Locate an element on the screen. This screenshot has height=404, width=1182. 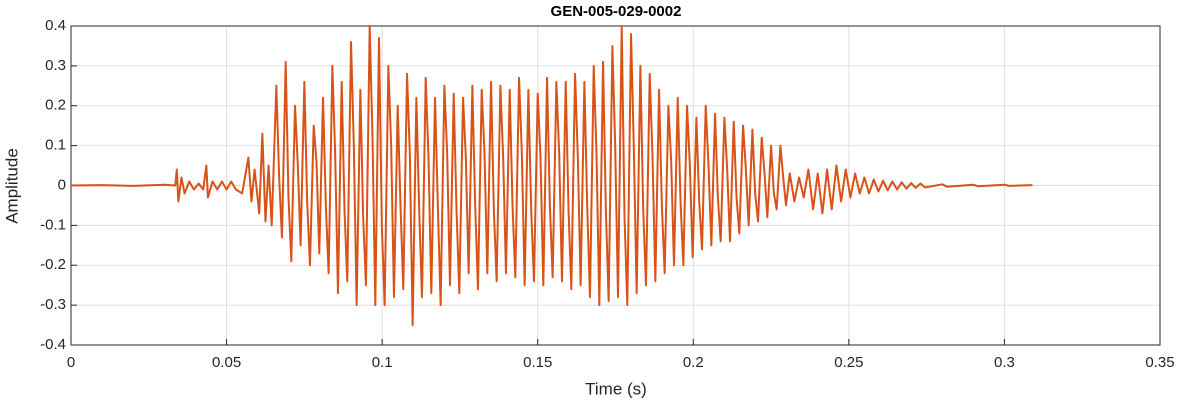
y-tick-label: 0.1 is located at coordinates (55, 145).